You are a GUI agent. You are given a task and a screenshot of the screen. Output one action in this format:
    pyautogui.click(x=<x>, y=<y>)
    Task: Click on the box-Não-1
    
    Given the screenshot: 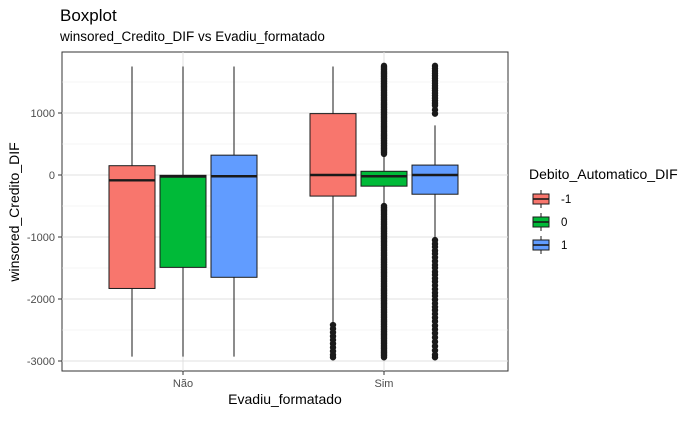 What is the action you would take?
    pyautogui.click(x=234, y=211)
    